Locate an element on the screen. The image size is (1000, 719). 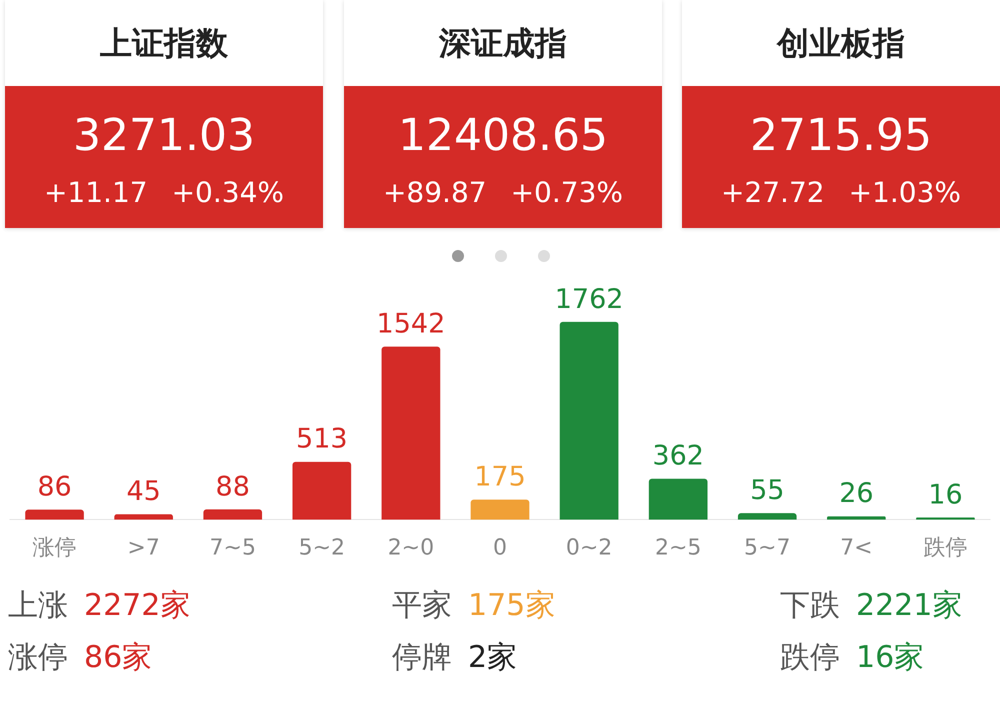
x-tick-label: 7< is located at coordinates (856, 548).